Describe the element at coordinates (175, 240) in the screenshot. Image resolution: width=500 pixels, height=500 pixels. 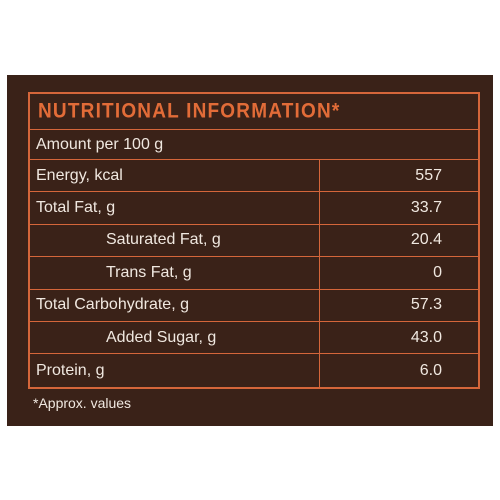
I see `nutrient-label: Saturated Fat, g` at that location.